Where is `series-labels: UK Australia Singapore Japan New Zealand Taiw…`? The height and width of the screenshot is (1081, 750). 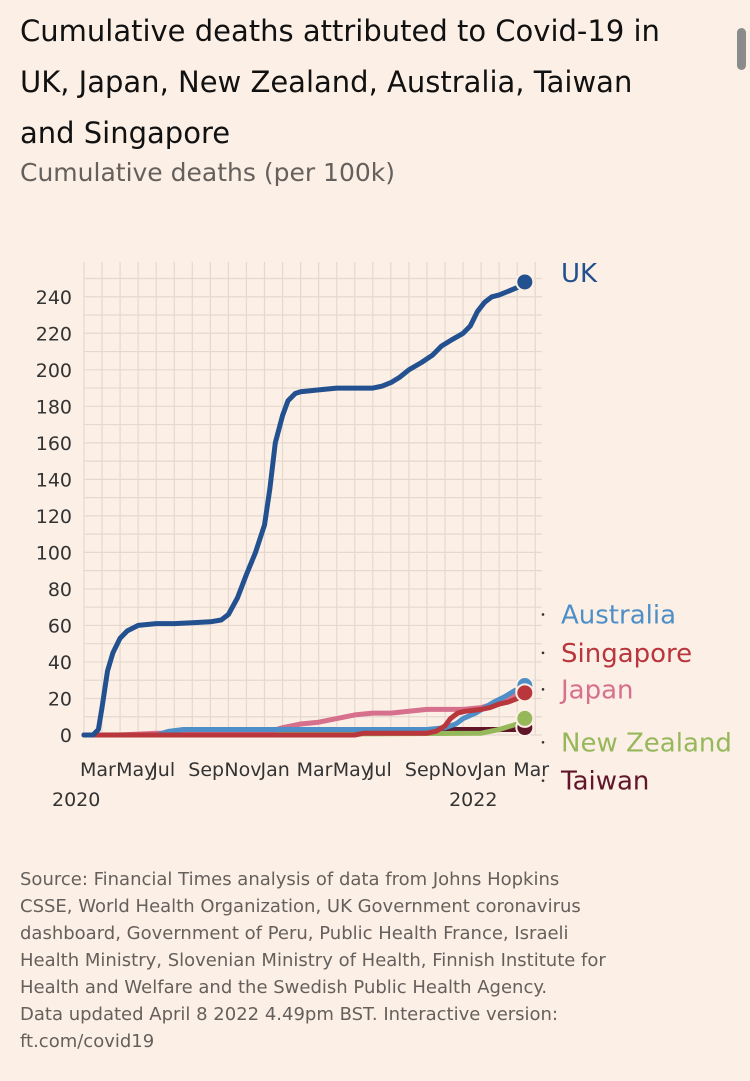 series-labels: UK Australia Singapore Japan New Zealand Taiw… is located at coordinates (636, 528).